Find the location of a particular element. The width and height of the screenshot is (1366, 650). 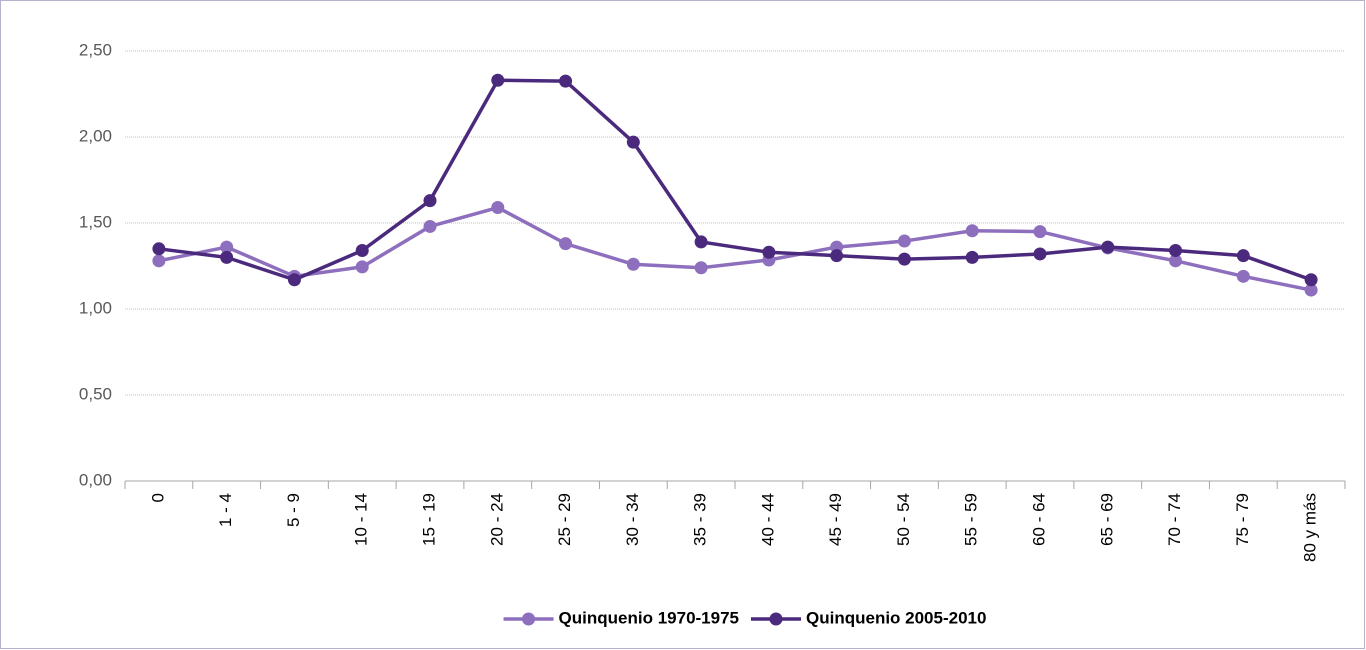

x-tick-label: 65 - 69 is located at coordinates (1106, 519).